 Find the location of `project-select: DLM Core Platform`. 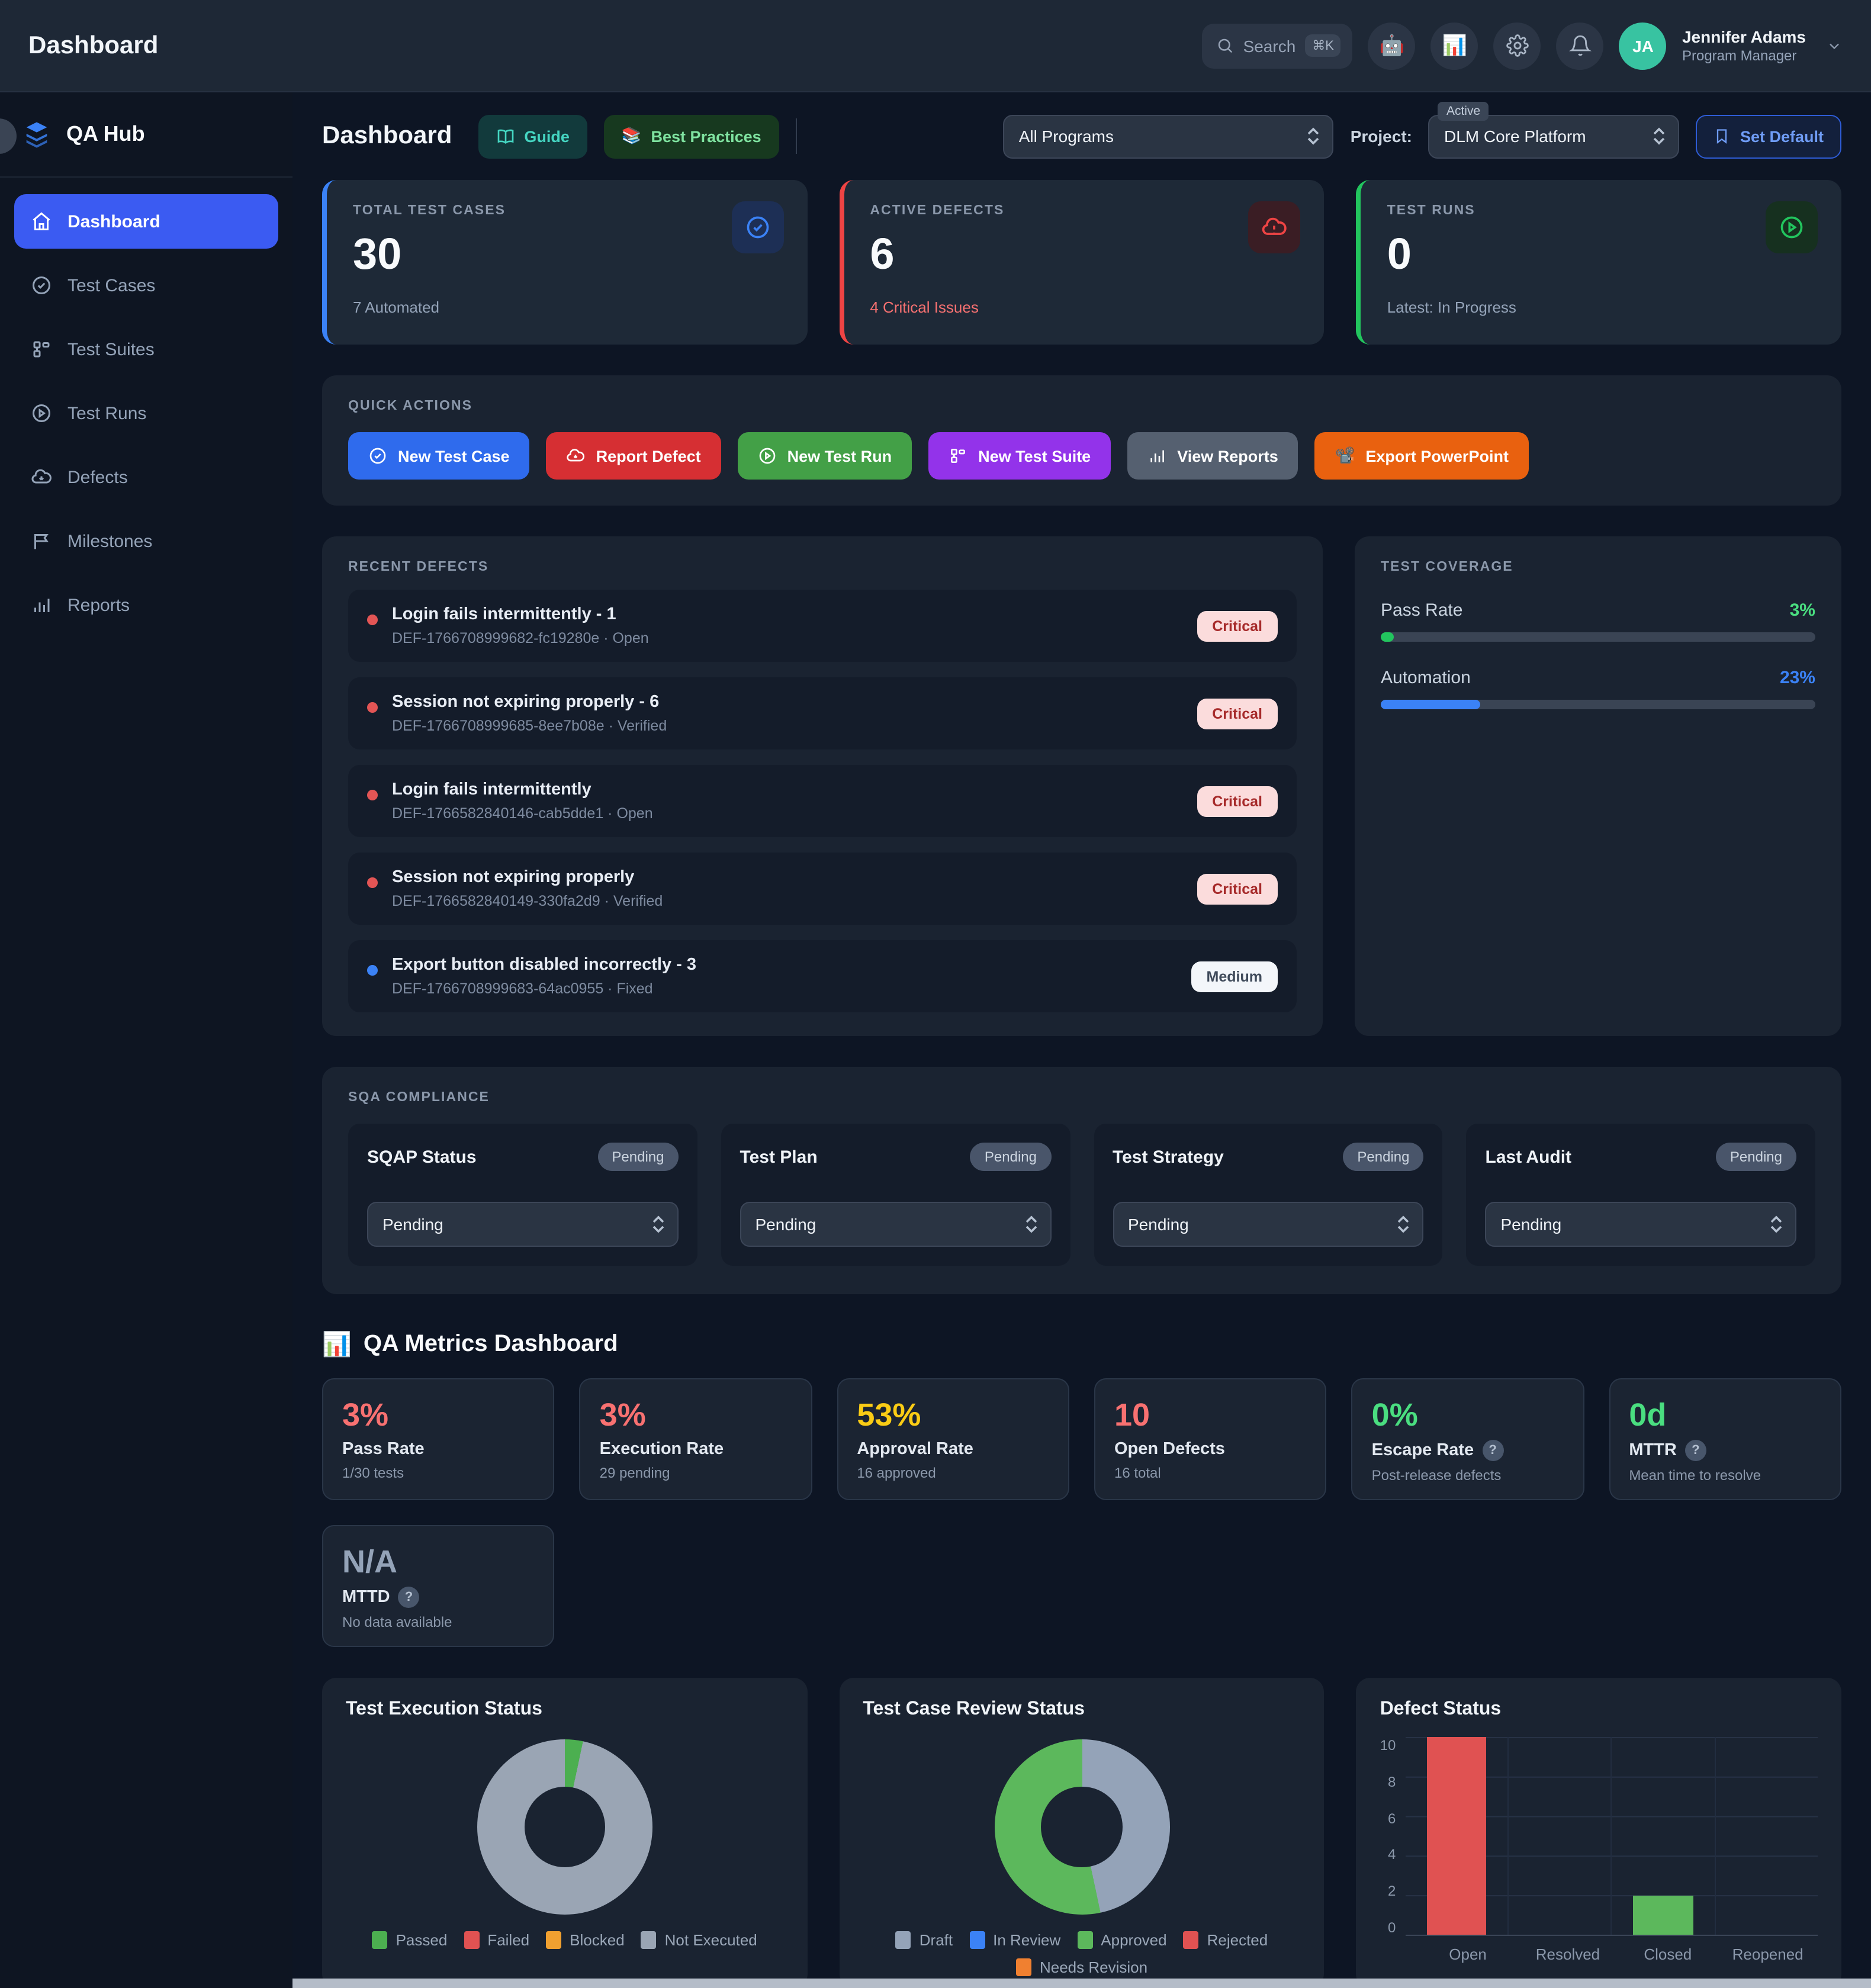

project-select: DLM Core Platform is located at coordinates (1554, 136).